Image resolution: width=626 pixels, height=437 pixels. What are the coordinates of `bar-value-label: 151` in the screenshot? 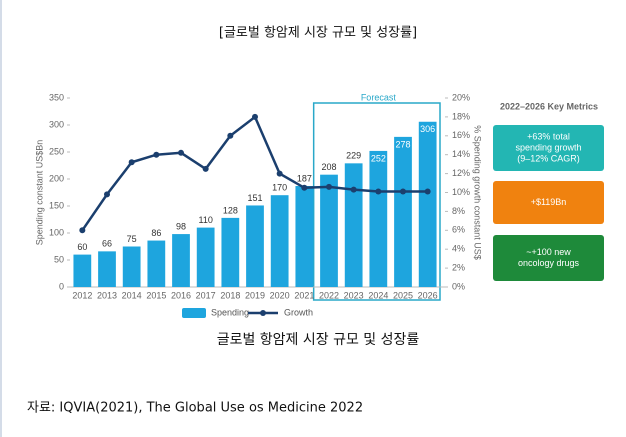 It's located at (254, 198).